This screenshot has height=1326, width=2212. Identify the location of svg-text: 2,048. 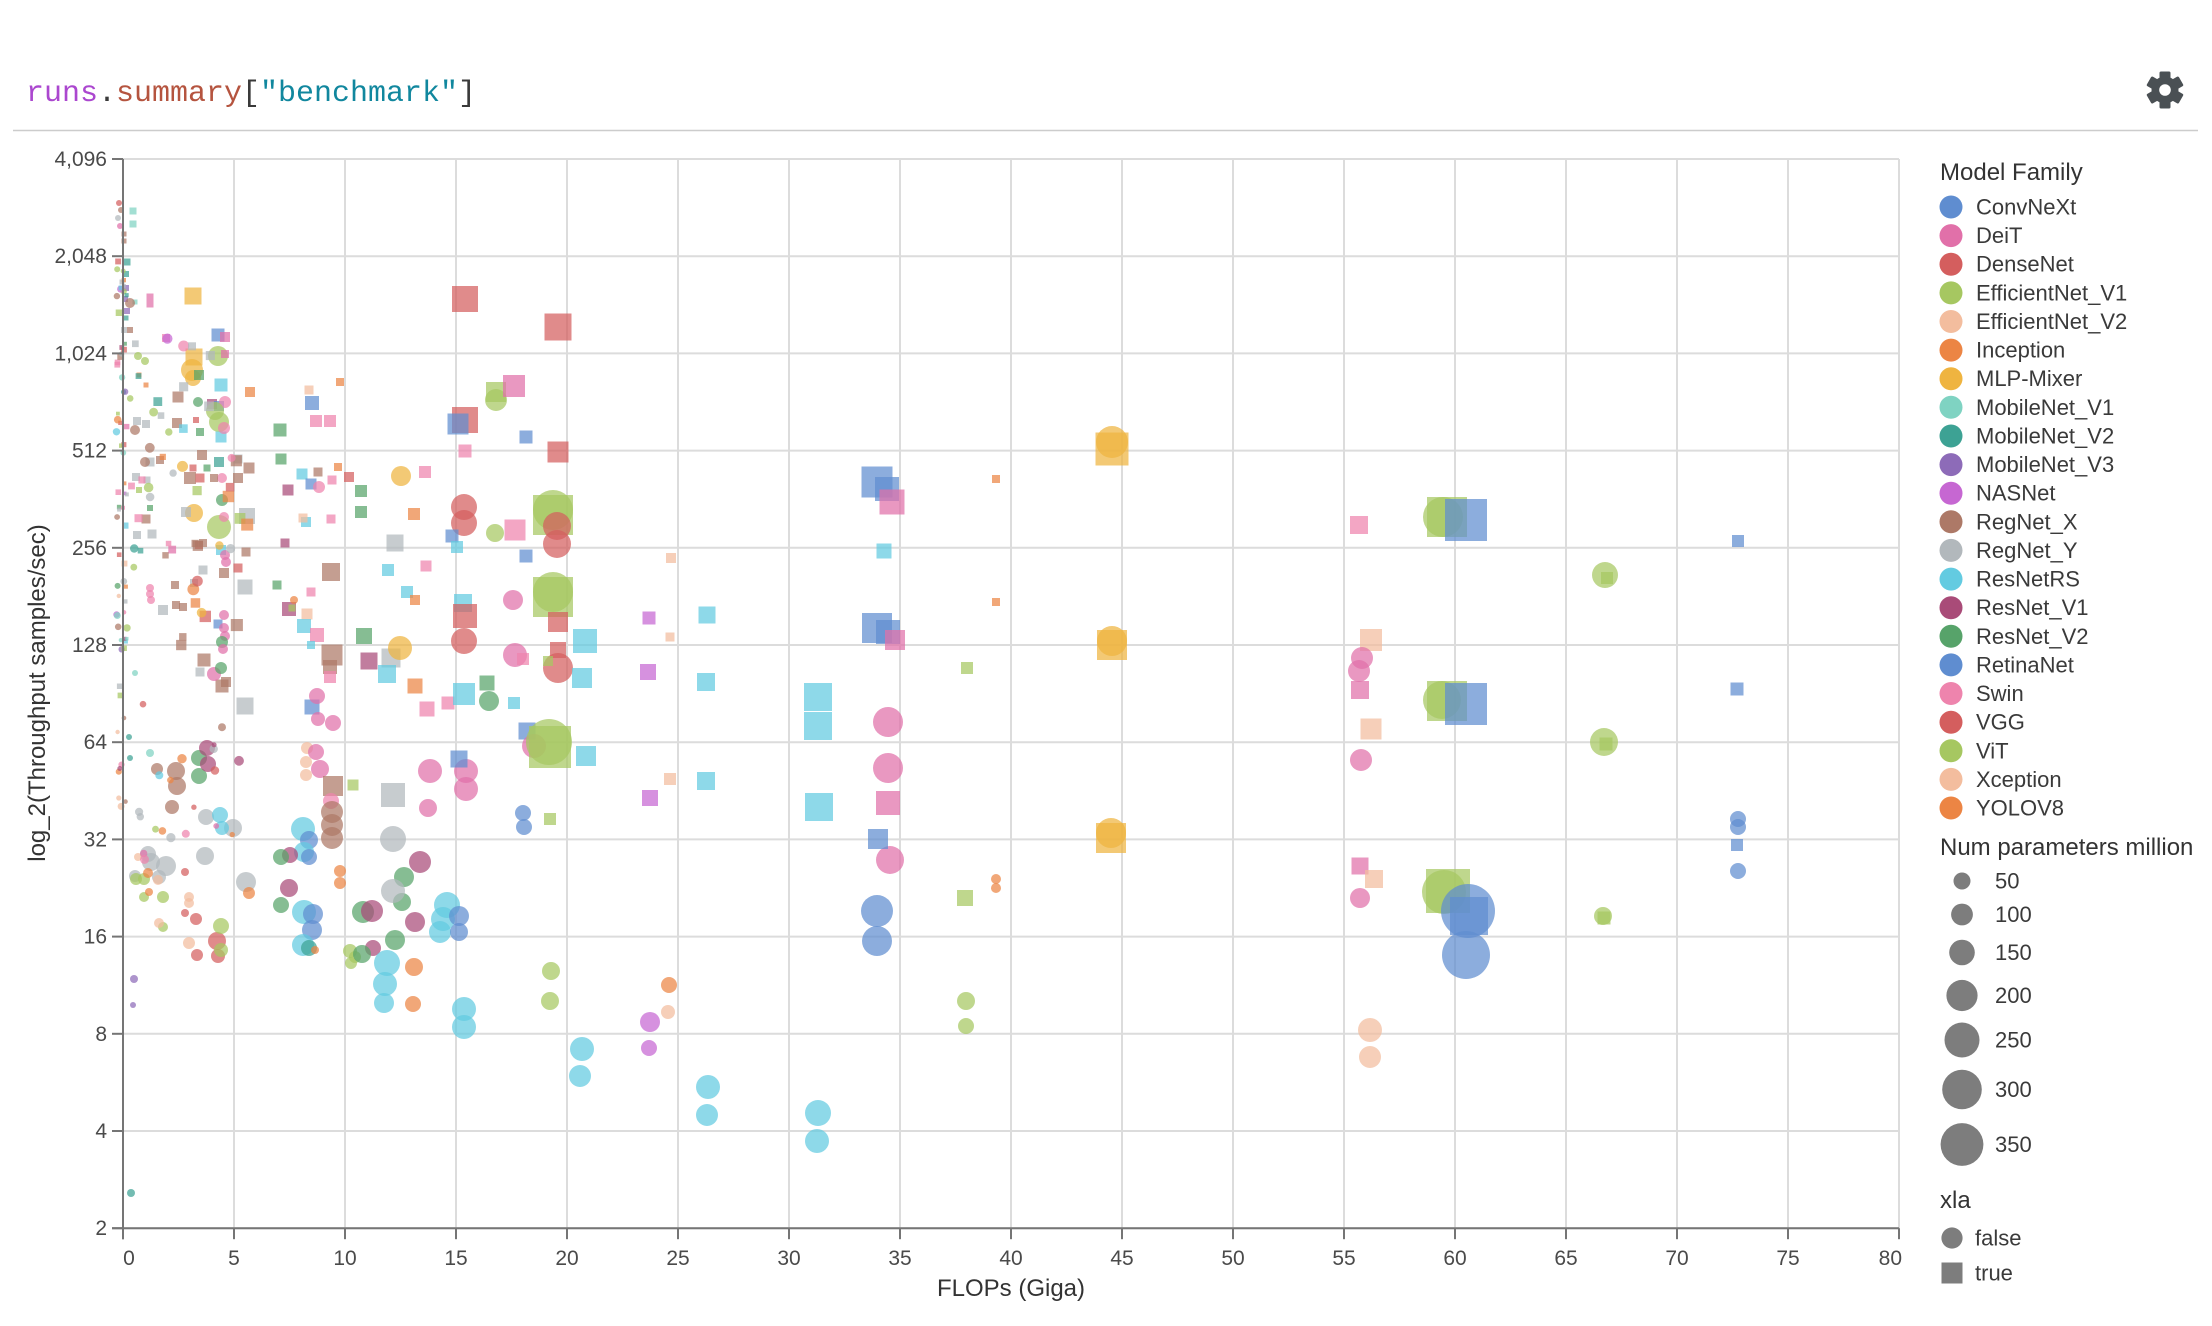
(80, 256).